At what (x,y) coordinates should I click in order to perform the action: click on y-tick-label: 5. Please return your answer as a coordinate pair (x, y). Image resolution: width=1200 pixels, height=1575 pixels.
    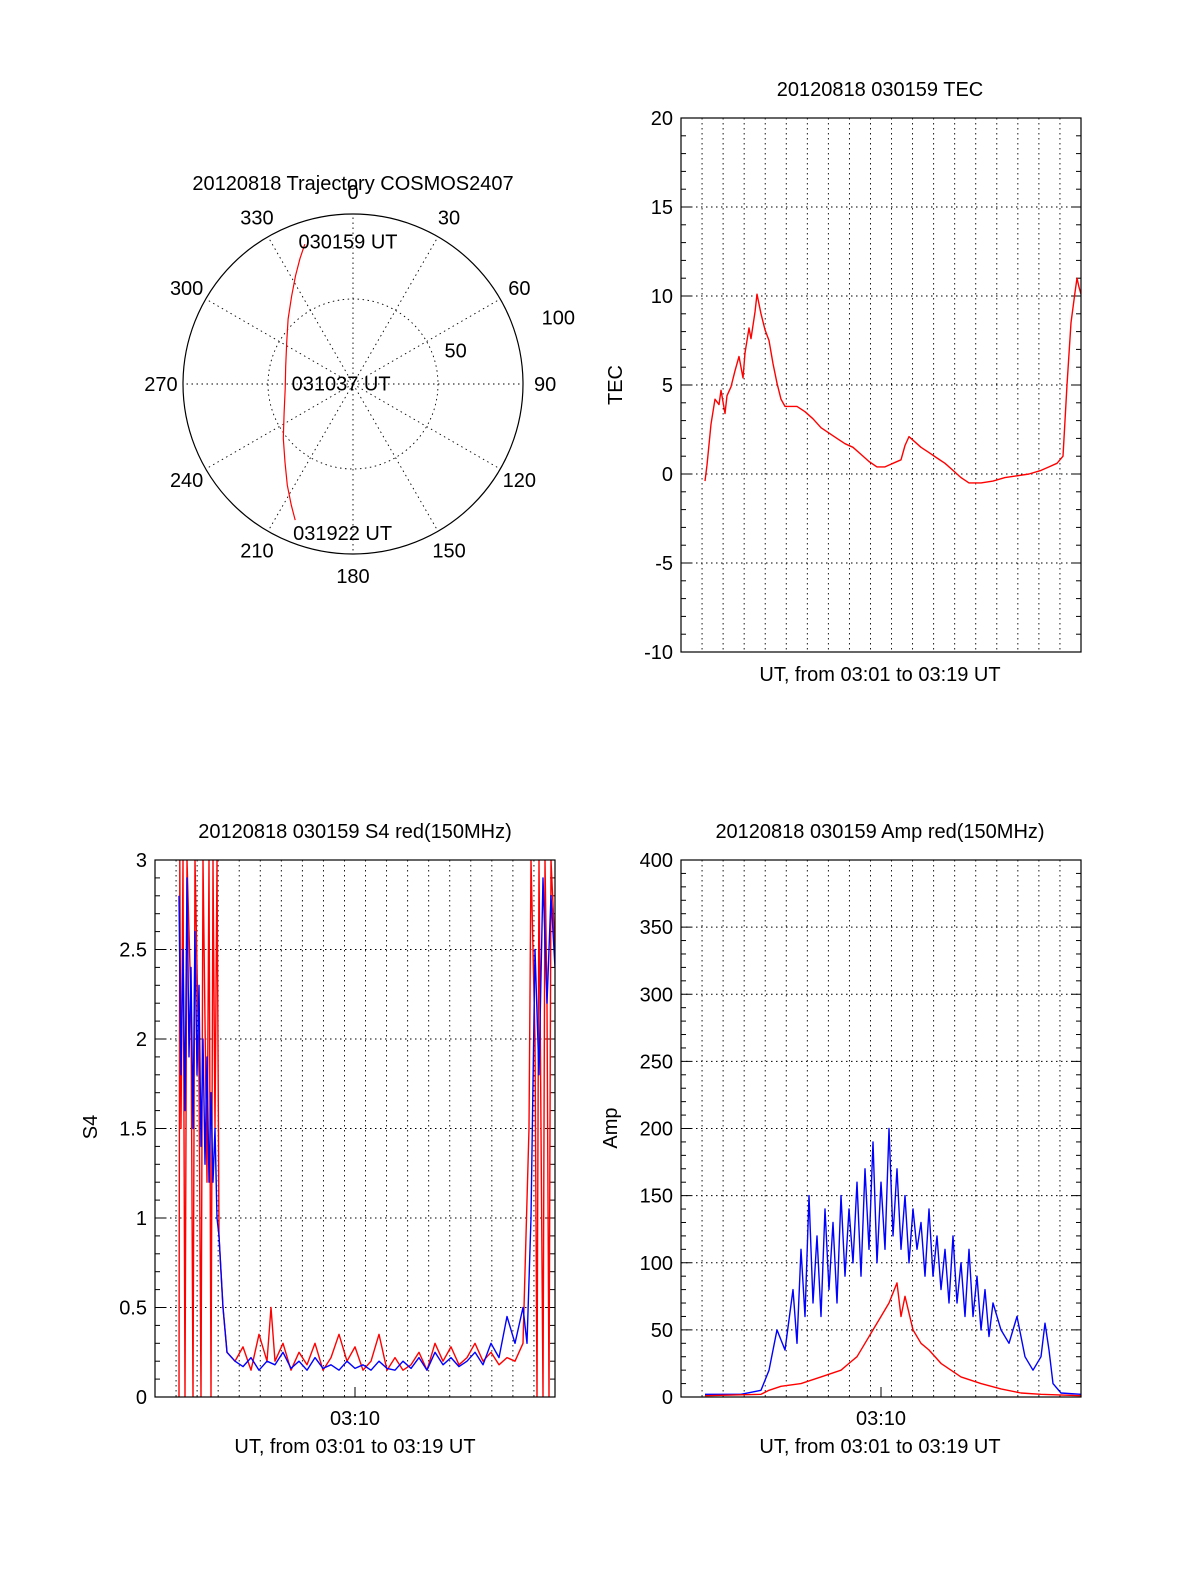
    Looking at the image, I should click on (667, 386).